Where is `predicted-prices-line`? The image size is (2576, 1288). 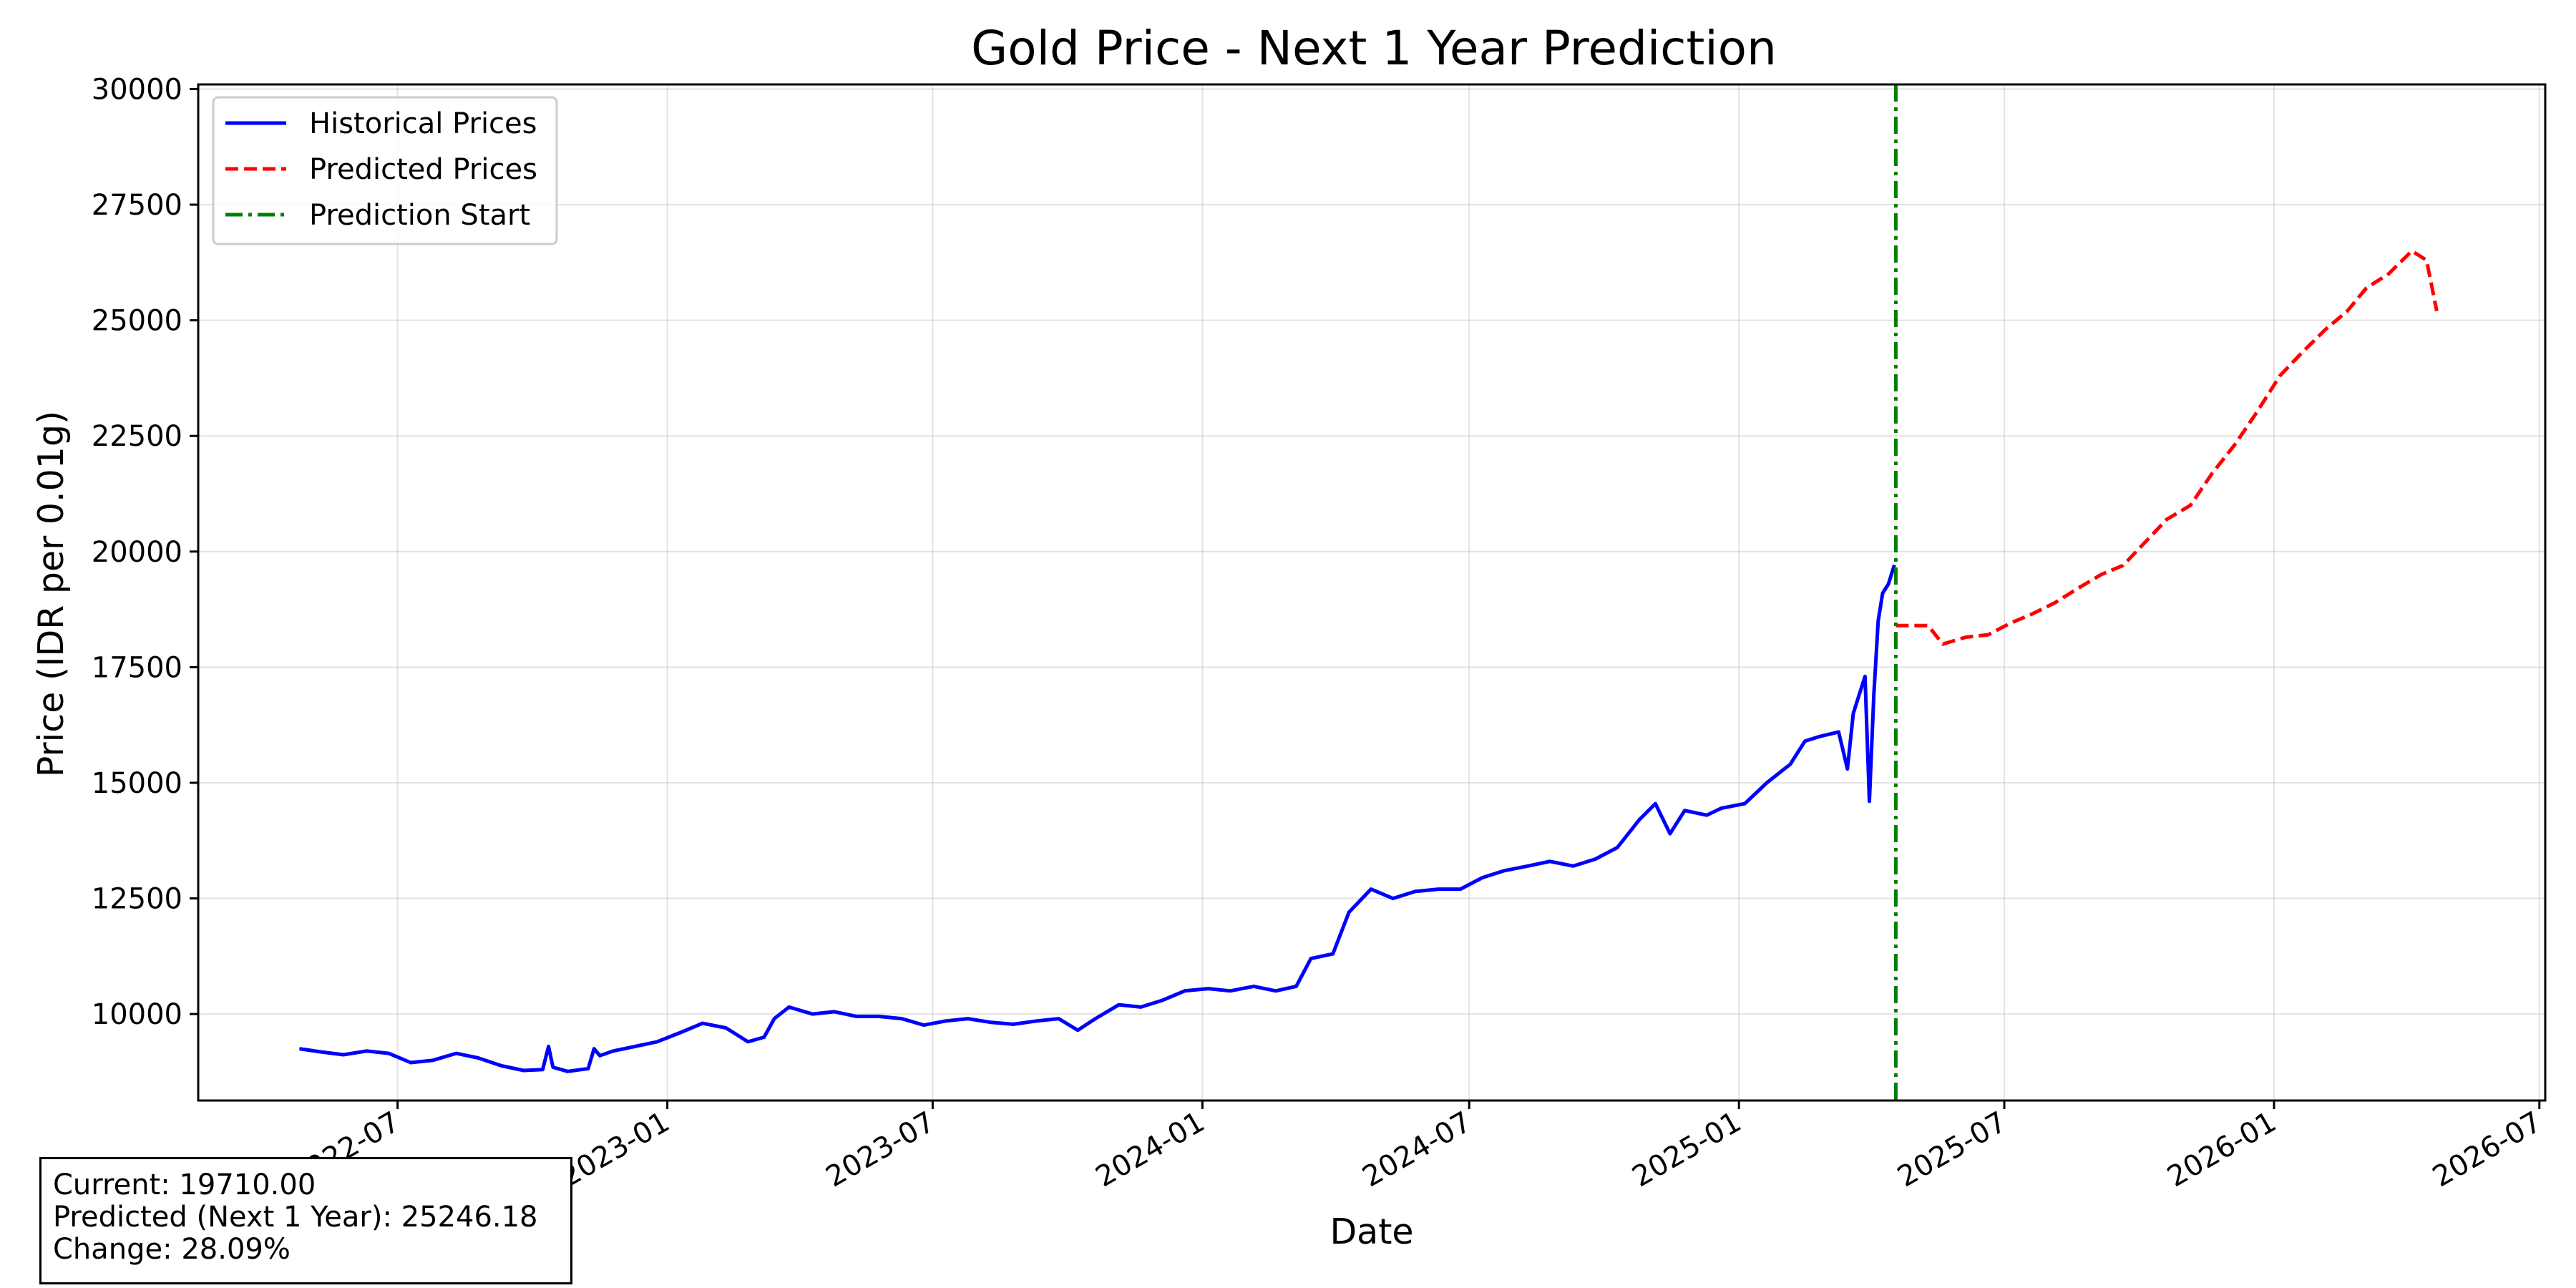
predicted-prices-line is located at coordinates (2167, 447).